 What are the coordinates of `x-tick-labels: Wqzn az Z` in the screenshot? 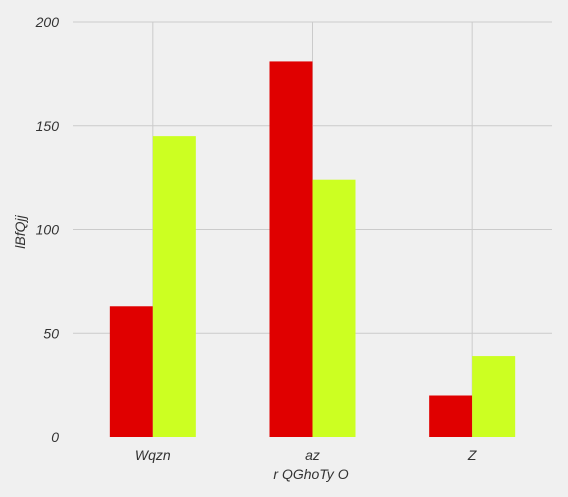 It's located at (306, 455).